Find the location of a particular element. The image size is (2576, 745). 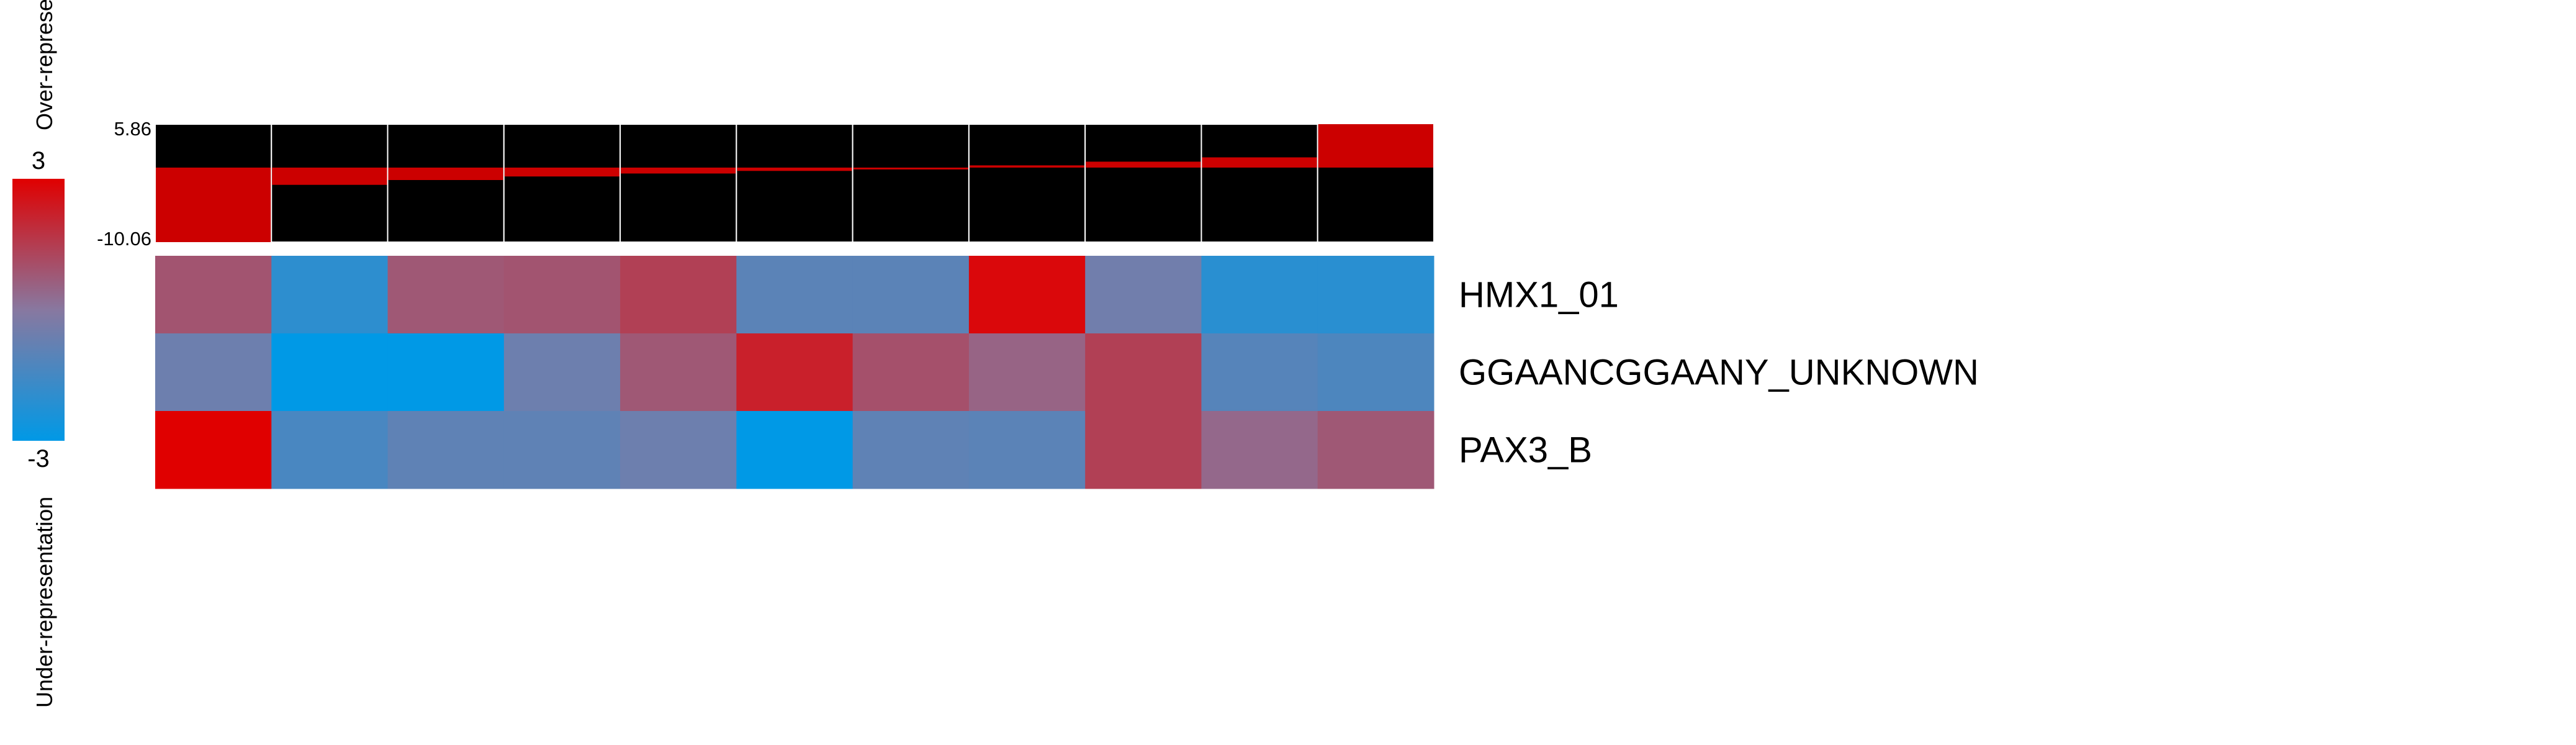

row-label: PAX3_B is located at coordinates (1525, 450).